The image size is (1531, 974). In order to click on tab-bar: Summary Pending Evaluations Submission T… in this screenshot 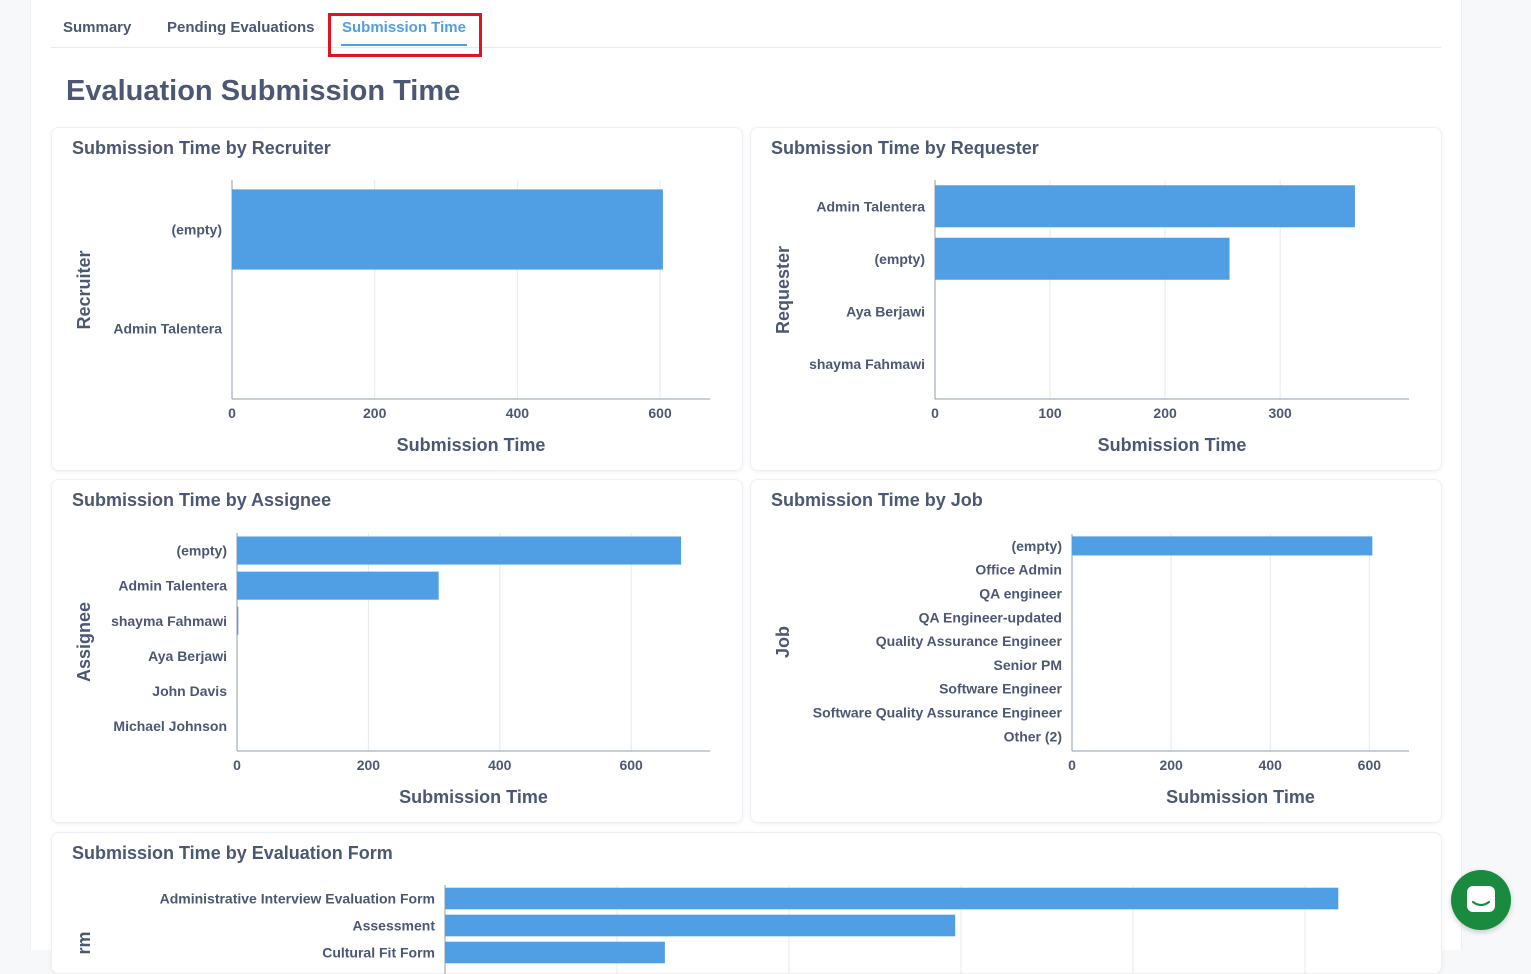, I will do `click(746, 24)`.